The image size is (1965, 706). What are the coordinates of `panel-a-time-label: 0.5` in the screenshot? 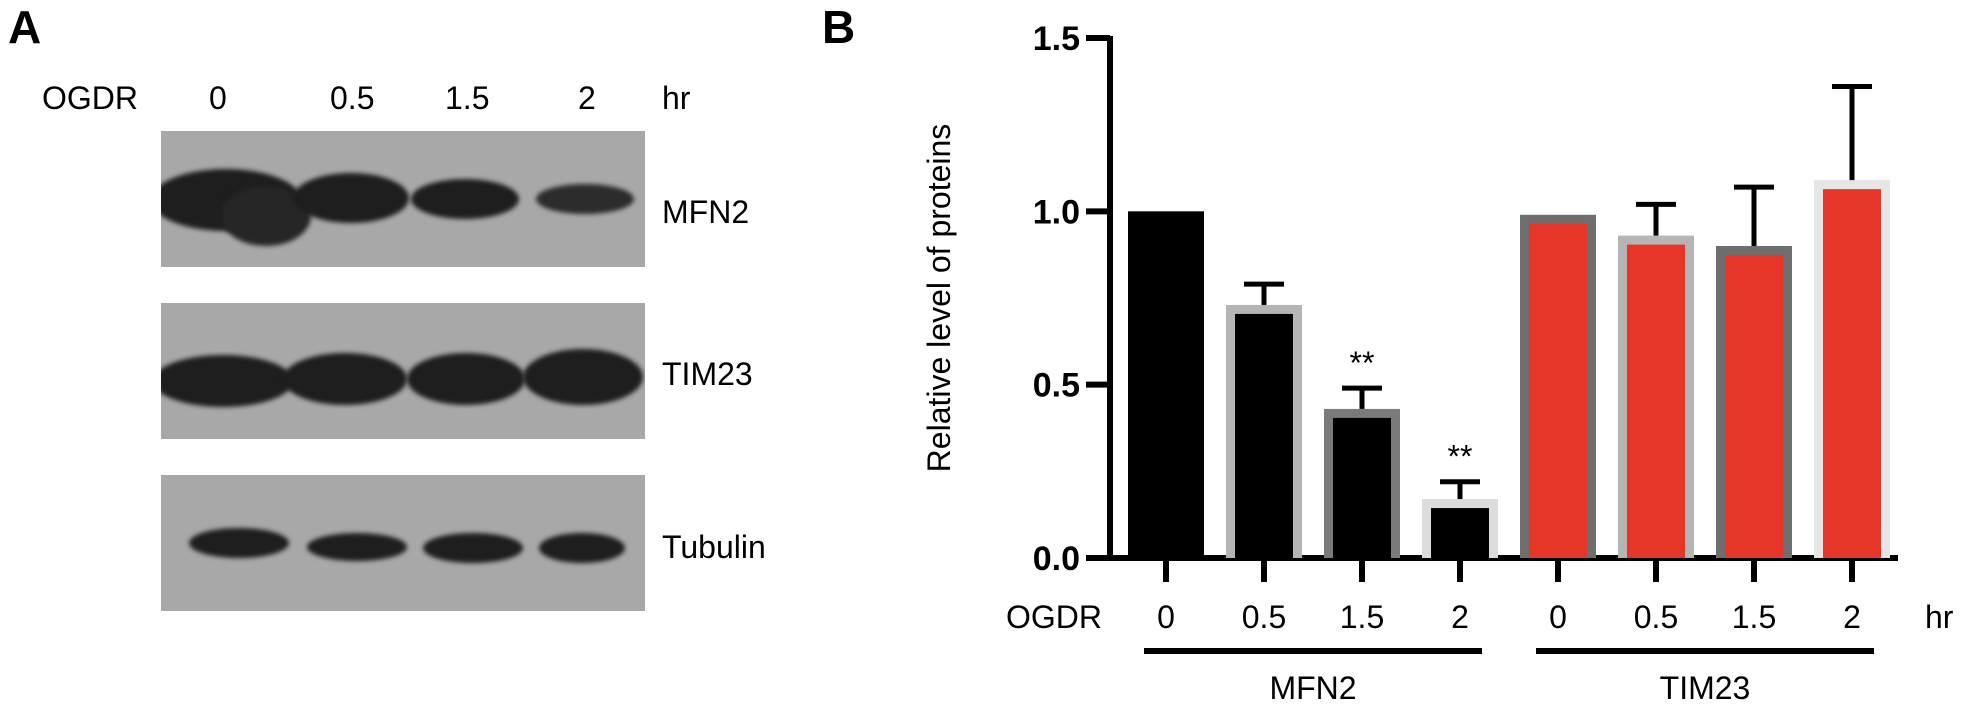 It's located at (352, 98).